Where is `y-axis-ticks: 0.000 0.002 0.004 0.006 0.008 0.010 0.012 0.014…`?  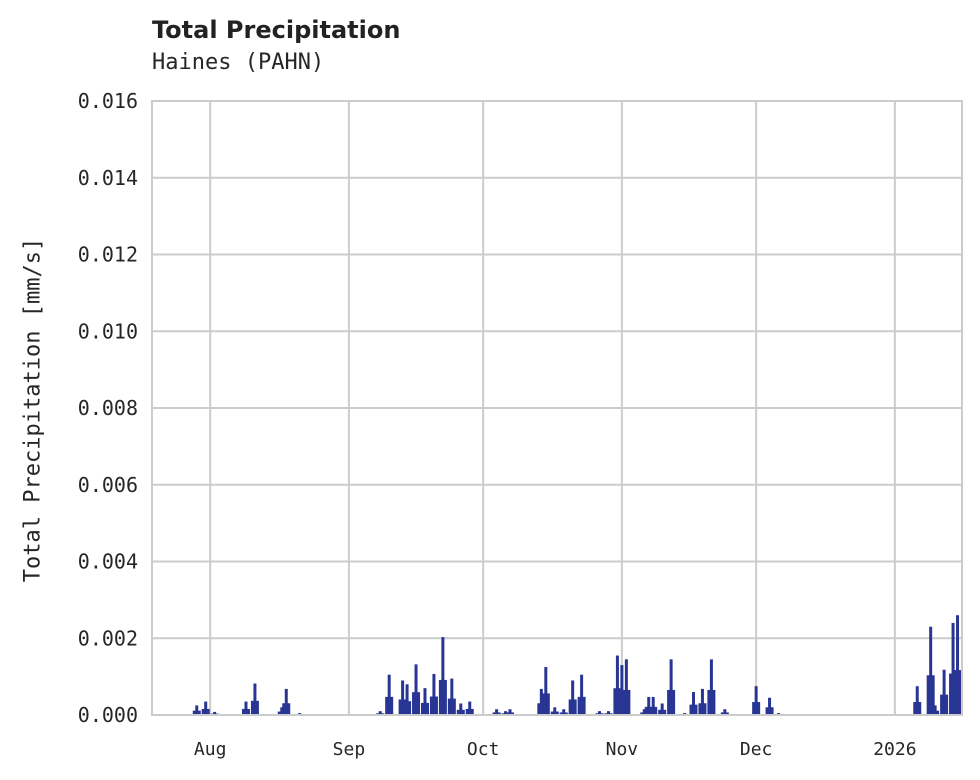 y-axis-ticks: 0.000 0.002 0.004 0.006 0.008 0.010 0.012 0.014… is located at coordinates (108, 408).